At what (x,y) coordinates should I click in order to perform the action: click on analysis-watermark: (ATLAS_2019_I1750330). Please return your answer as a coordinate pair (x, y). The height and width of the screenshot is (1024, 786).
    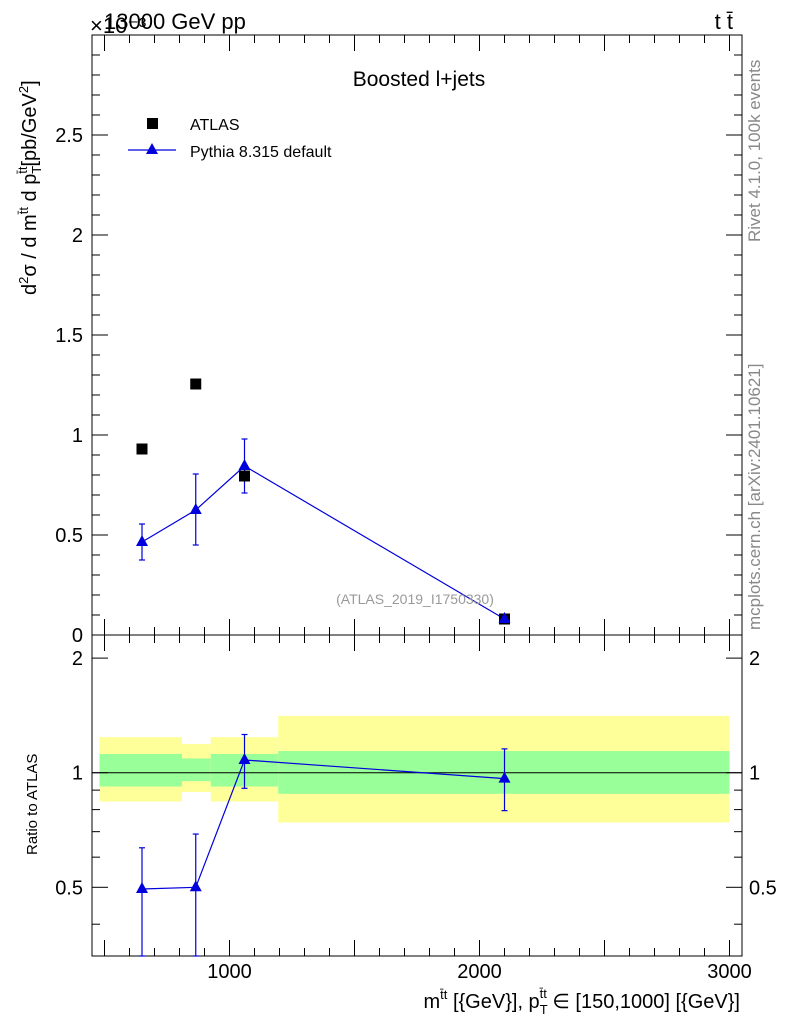
    Looking at the image, I should click on (415, 599).